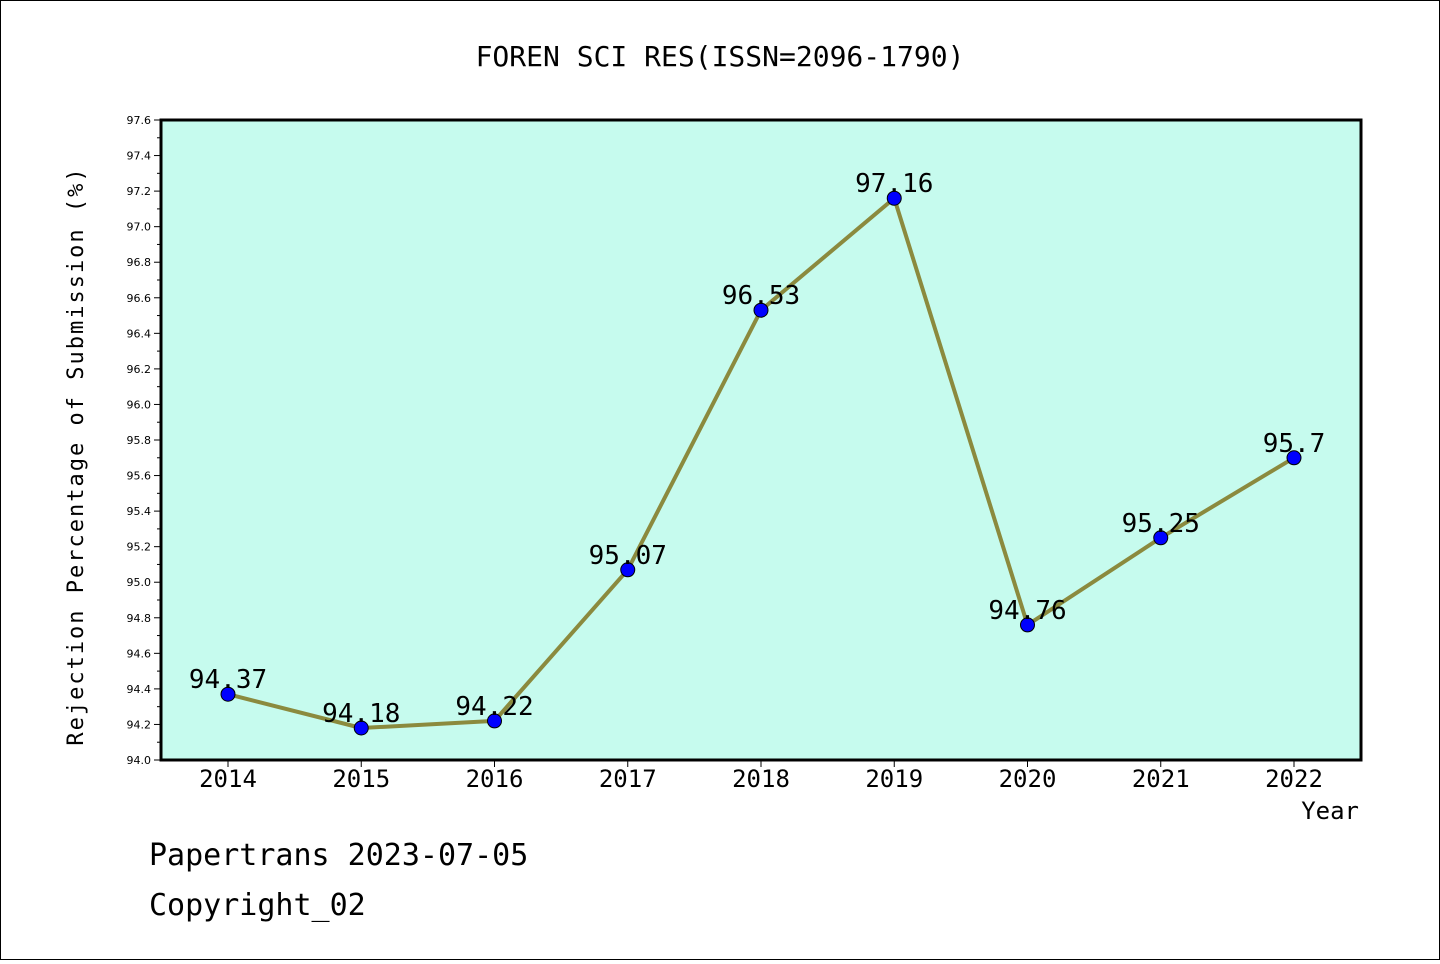  I want to click on x-tick-label: 2020, so click(1028, 779).